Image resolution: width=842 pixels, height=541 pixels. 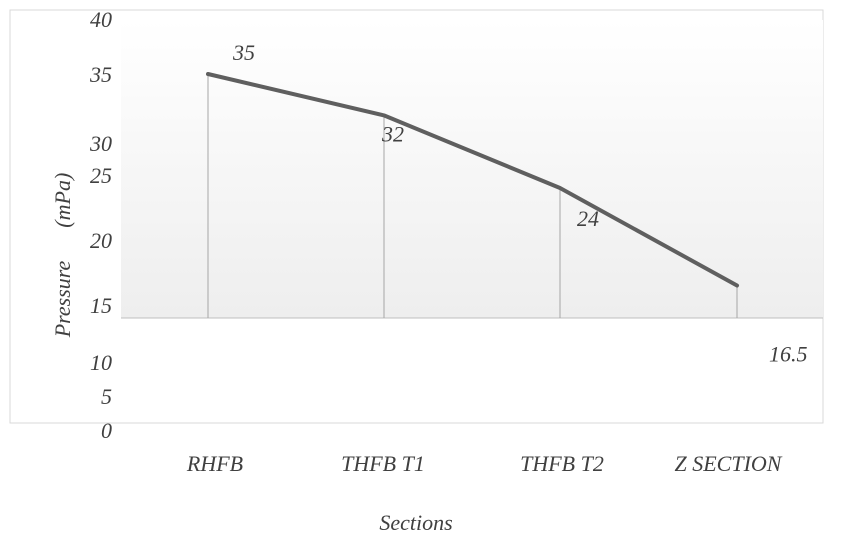 What do you see at coordinates (100, 143) in the screenshot?
I see `y-tick-label: 30` at bounding box center [100, 143].